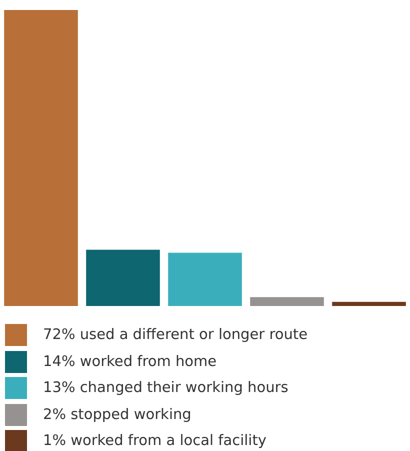 Image resolution: width=410 pixels, height=451 pixels. What do you see at coordinates (130, 362) in the screenshot?
I see `legend-label: 14% worked from home` at bounding box center [130, 362].